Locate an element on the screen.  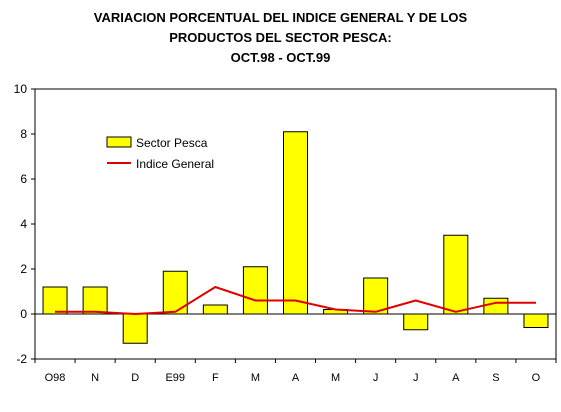
x-tick-label: N is located at coordinates (95, 378).